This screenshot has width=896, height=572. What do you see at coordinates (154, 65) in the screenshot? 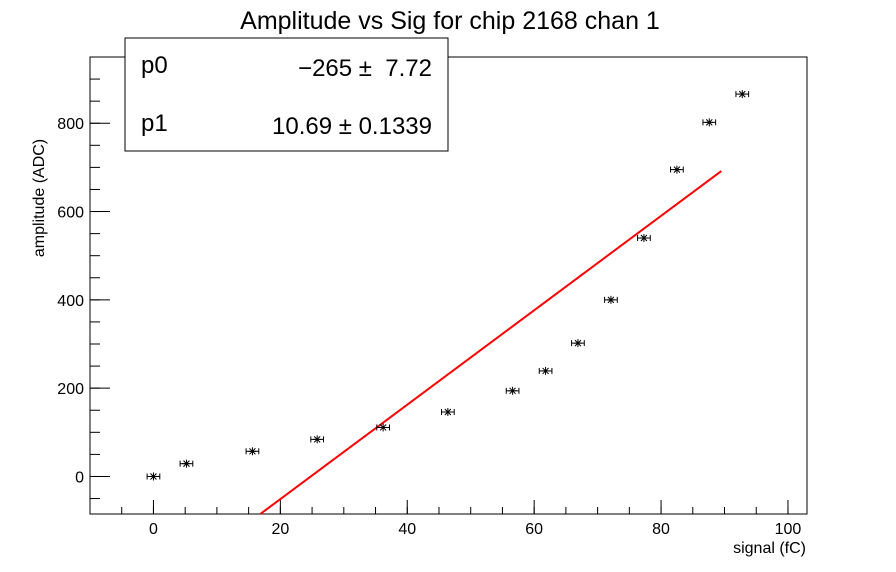
I see `stat-p0-name: p0` at bounding box center [154, 65].